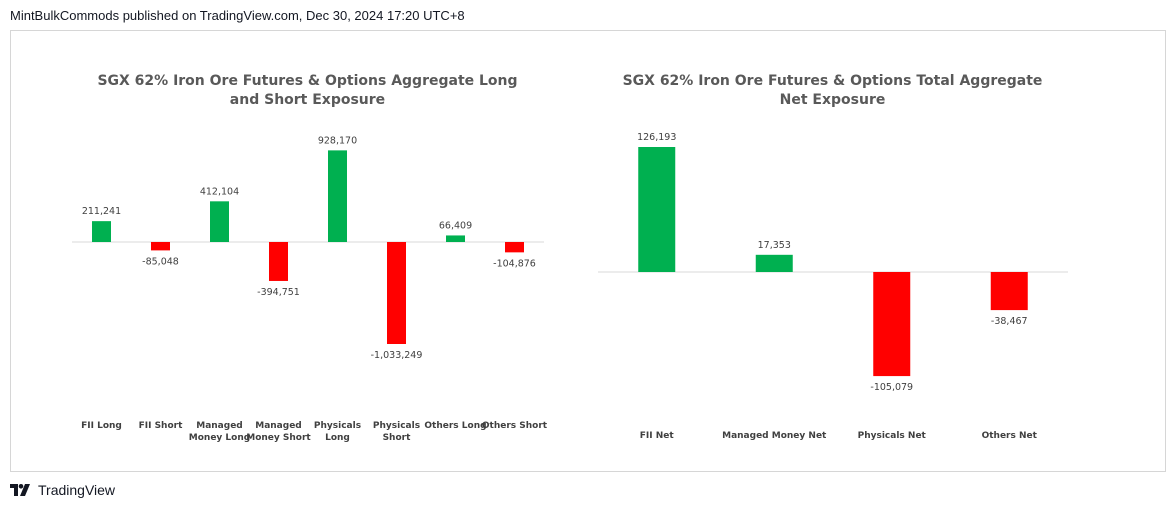  I want to click on data-label: 211,241, so click(101, 211).